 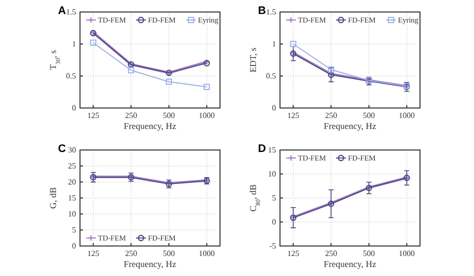 I want to click on chart-title: A, so click(x=62, y=11).